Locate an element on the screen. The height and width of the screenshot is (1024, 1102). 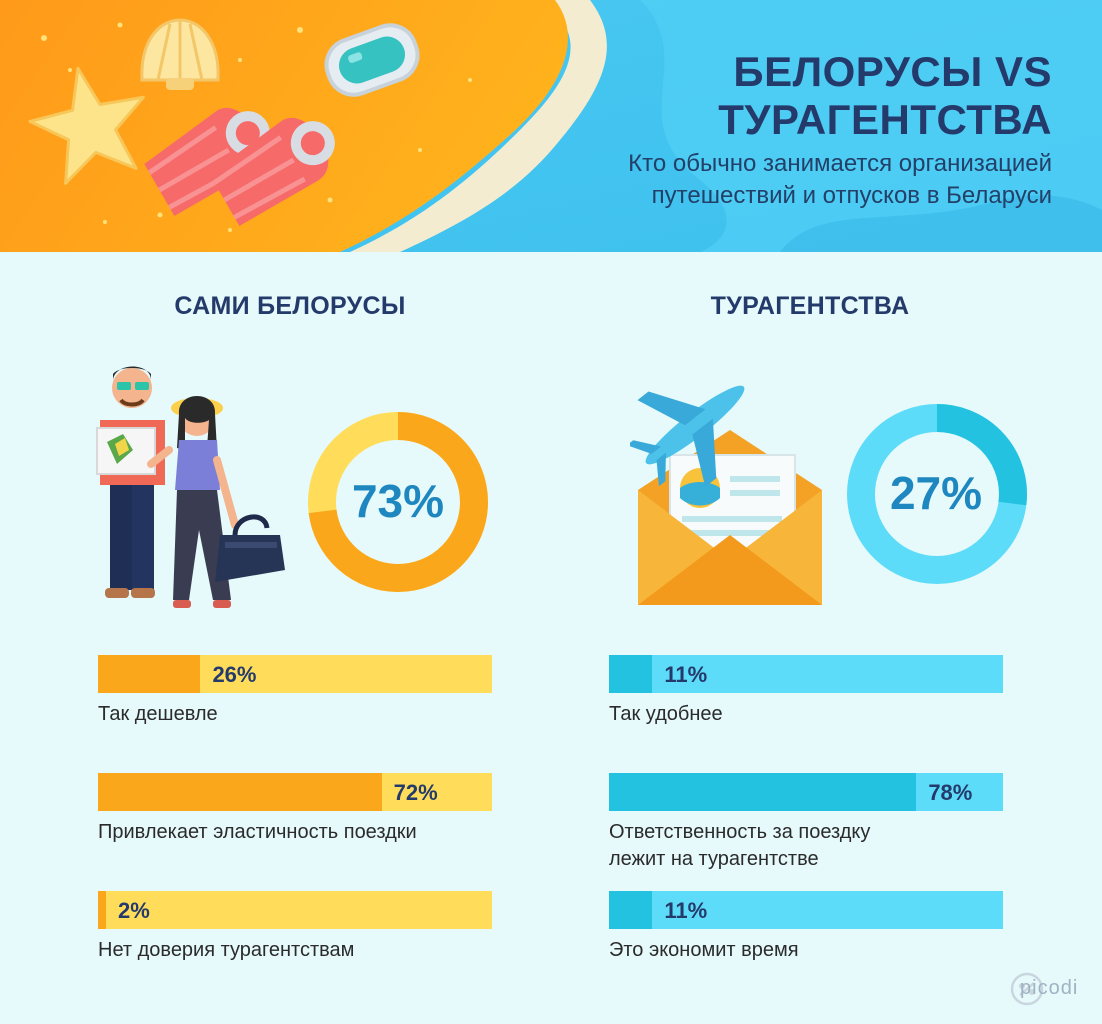
bar-value-label: 26% is located at coordinates (234, 674).